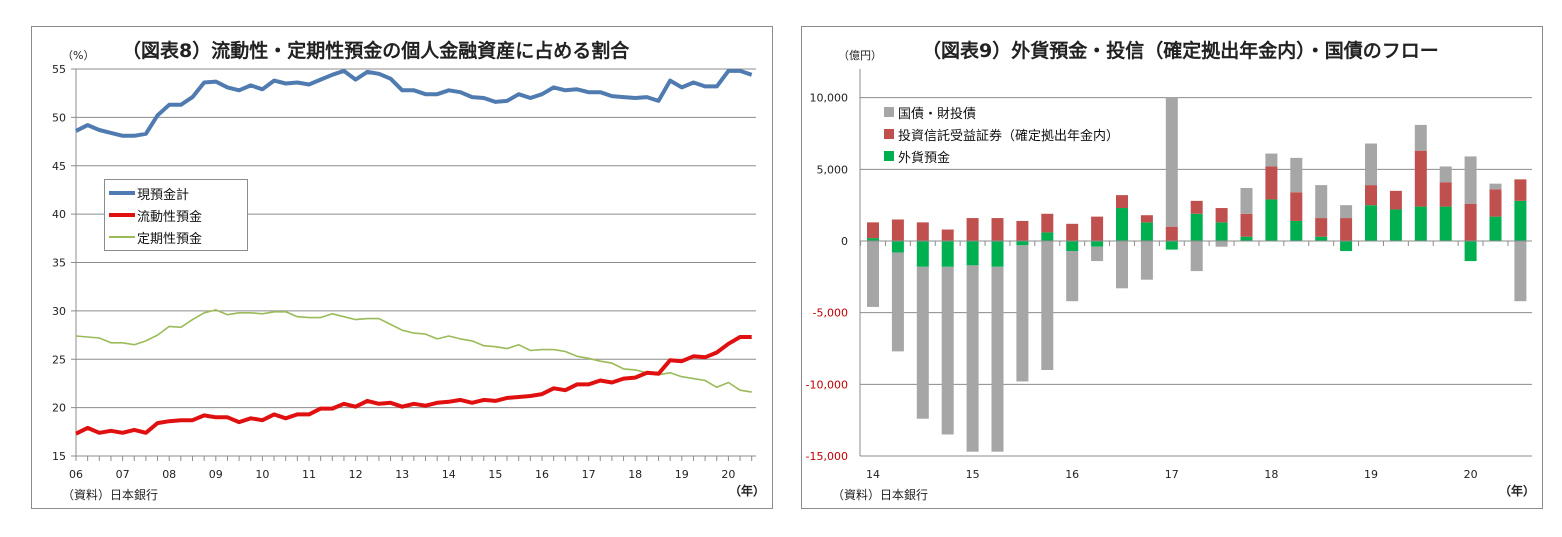 The height and width of the screenshot is (537, 1562). Describe the element at coordinates (889, 134) in the screenshot. I see `legend-swatch-red` at that location.